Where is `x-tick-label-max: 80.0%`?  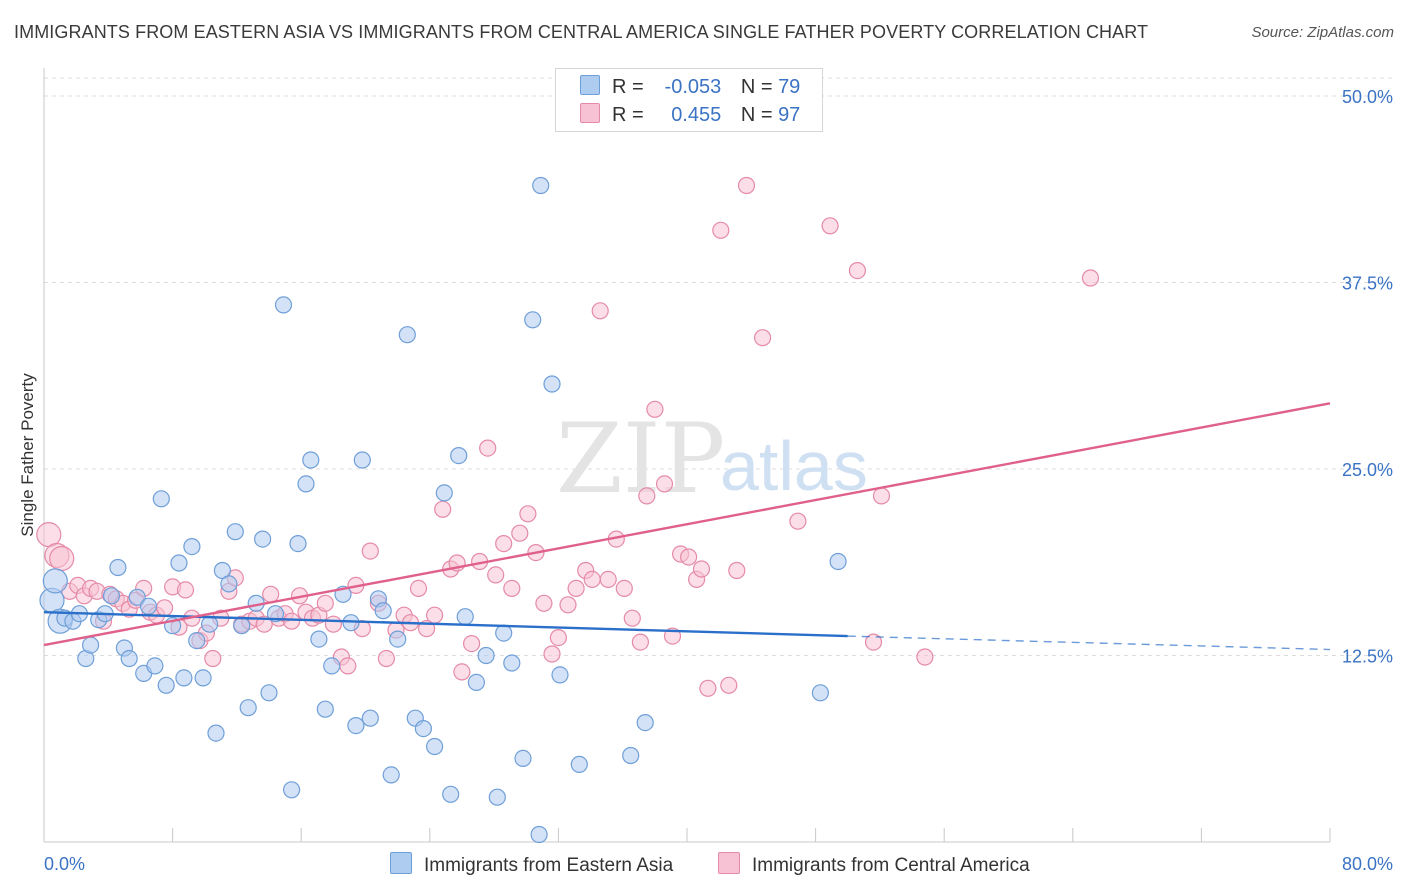
x-tick-label-max: 80.0% is located at coordinates (1367, 864).